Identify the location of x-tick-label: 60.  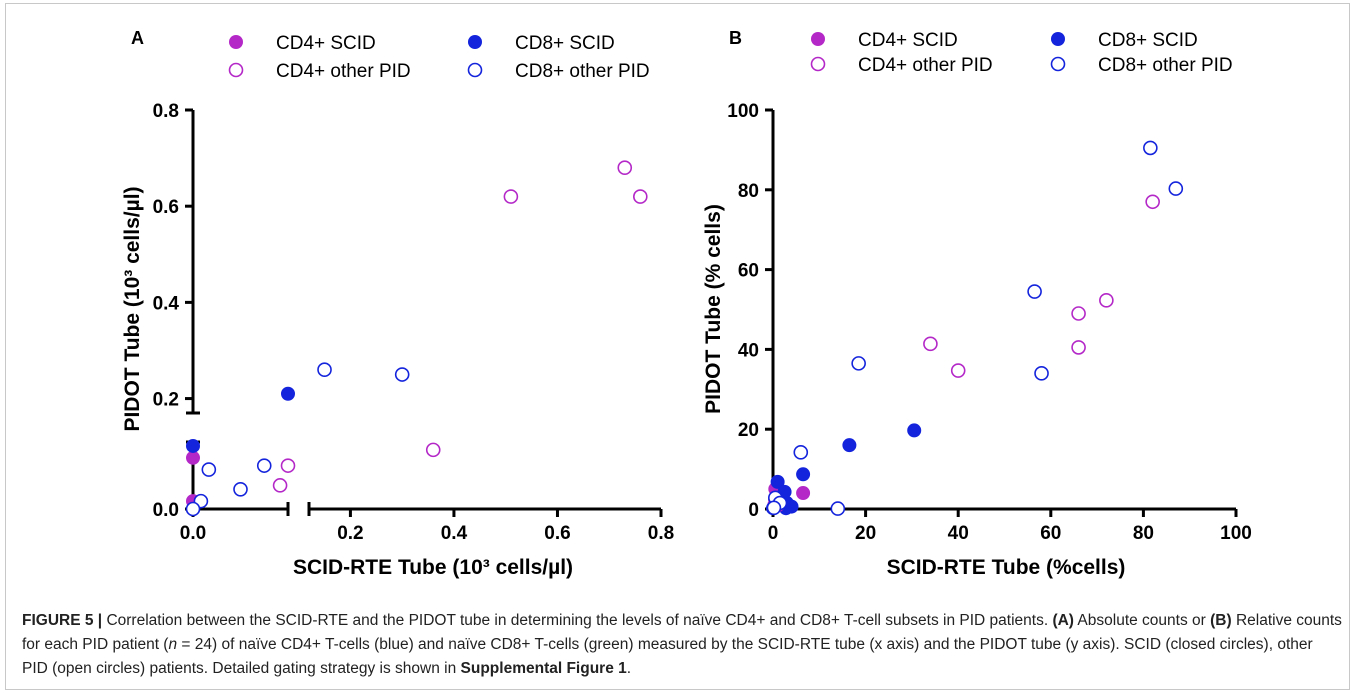
(1050, 533).